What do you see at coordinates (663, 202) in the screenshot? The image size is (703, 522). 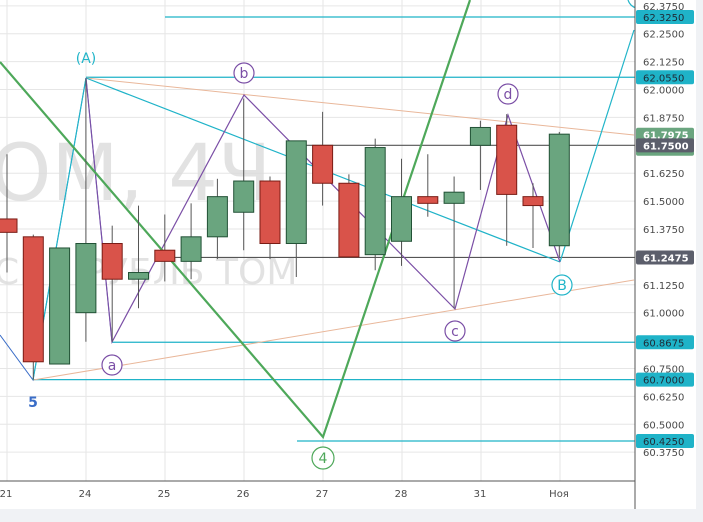 I see `price-tick: 61.5000` at bounding box center [663, 202].